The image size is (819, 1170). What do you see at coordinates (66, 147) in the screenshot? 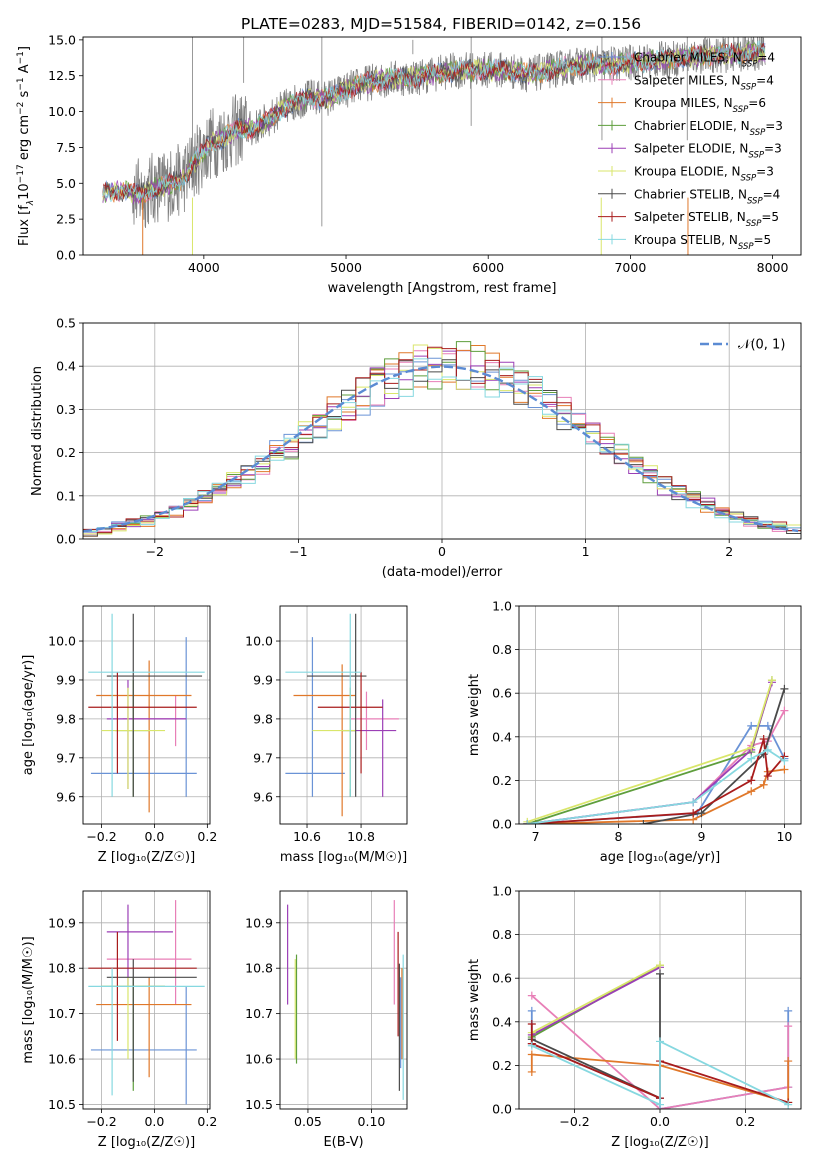
I see `y-tick-label: 7.5` at bounding box center [66, 147].